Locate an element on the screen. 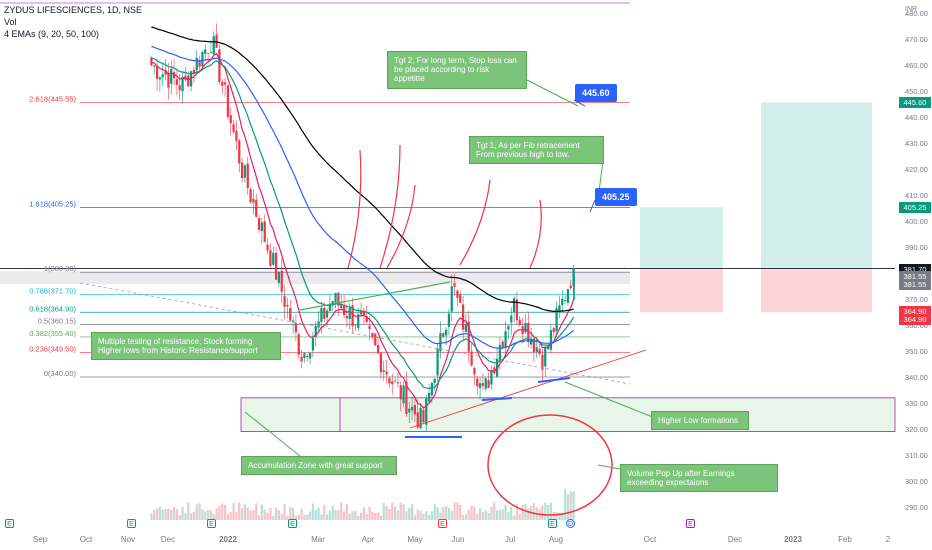 This screenshot has width=932, height=550. target1-badge: 405.25 is located at coordinates (616, 197).